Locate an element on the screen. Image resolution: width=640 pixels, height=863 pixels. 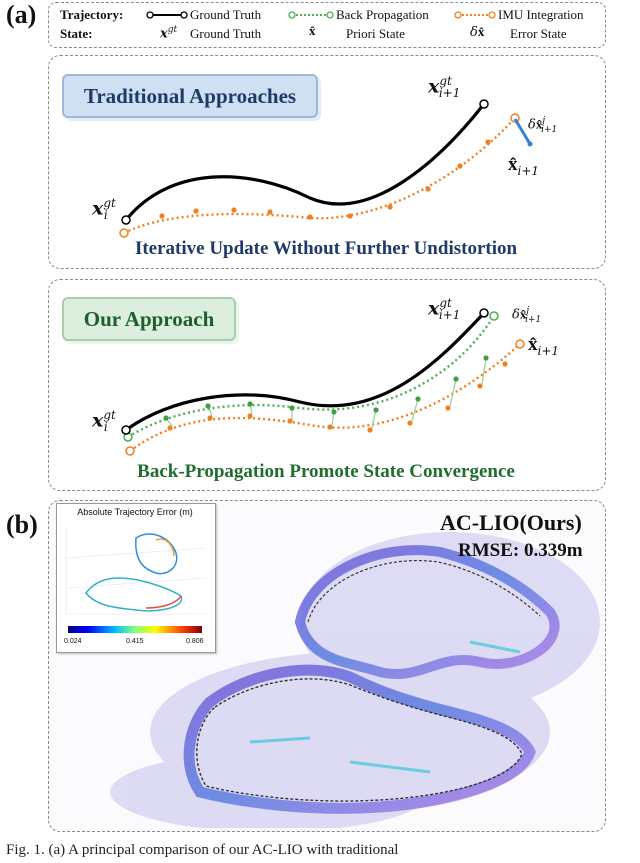
ours-diagram is located at coordinates (323, 382).